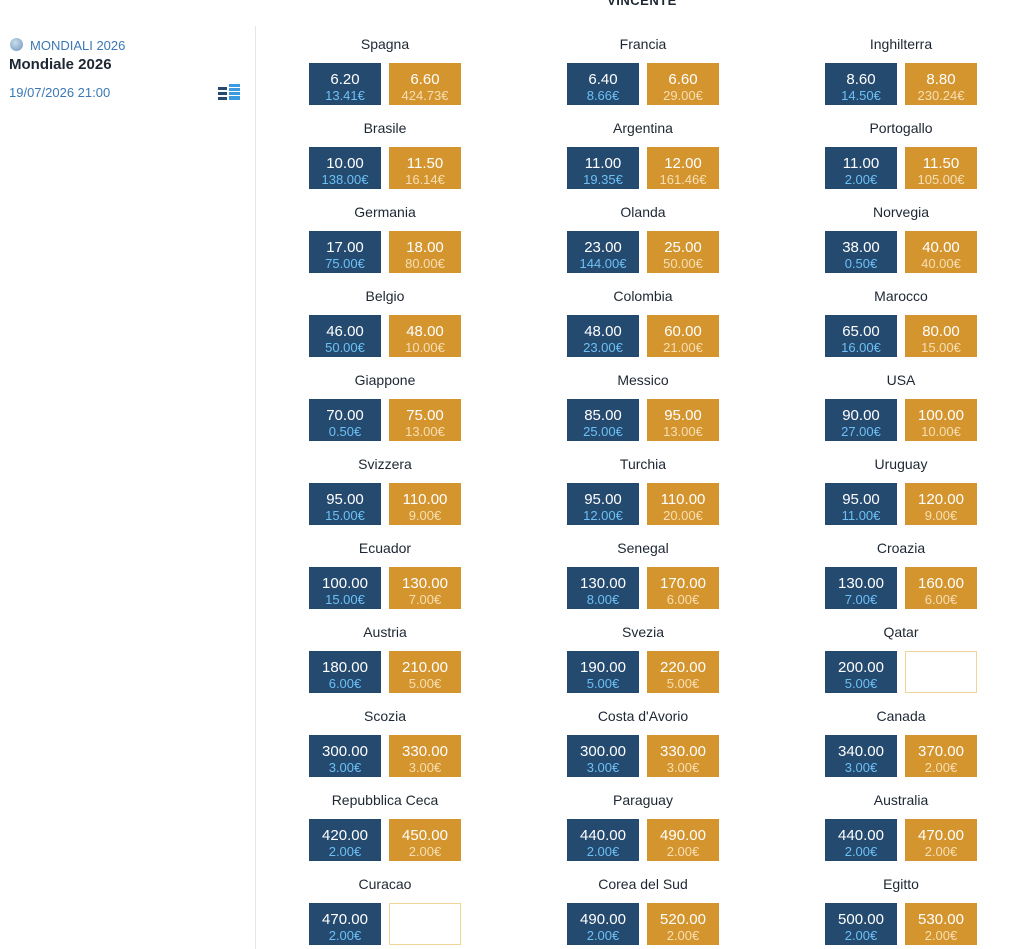 The image size is (1024, 949). What do you see at coordinates (385, 464) in the screenshot?
I see `runner-name: Svizzera` at bounding box center [385, 464].